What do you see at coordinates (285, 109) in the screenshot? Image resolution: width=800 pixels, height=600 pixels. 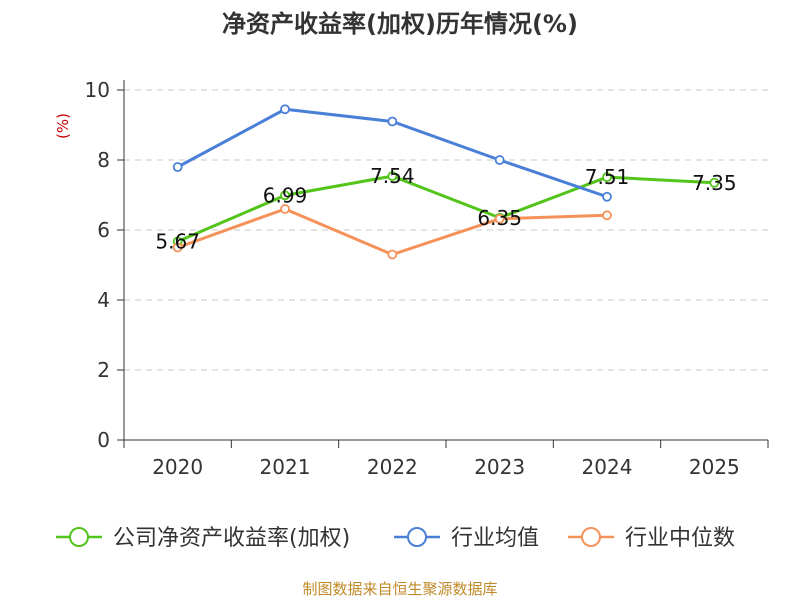 I see `series-1-point-2021` at bounding box center [285, 109].